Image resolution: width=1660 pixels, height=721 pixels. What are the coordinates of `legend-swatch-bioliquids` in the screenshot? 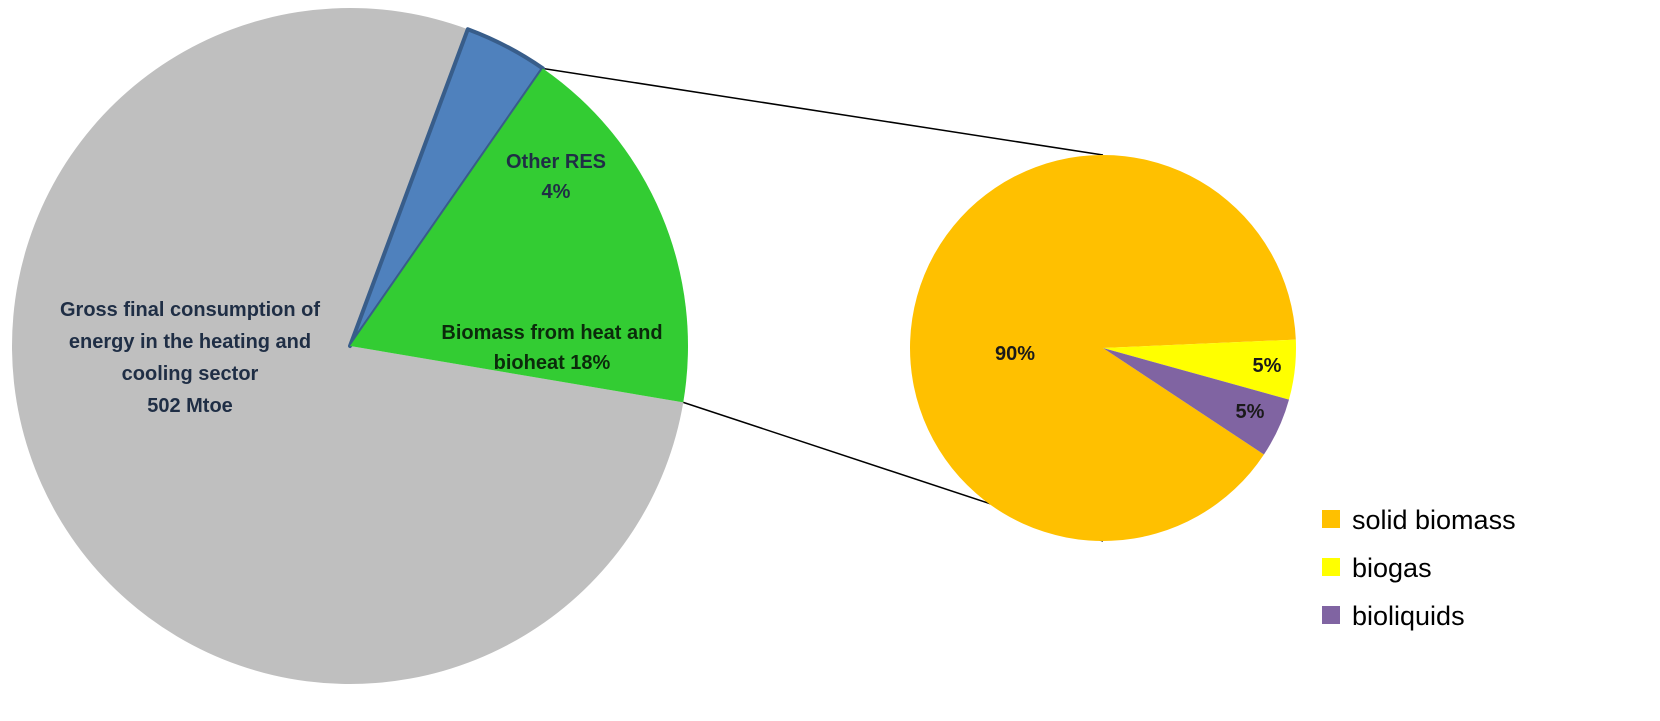 It's located at (1331, 615).